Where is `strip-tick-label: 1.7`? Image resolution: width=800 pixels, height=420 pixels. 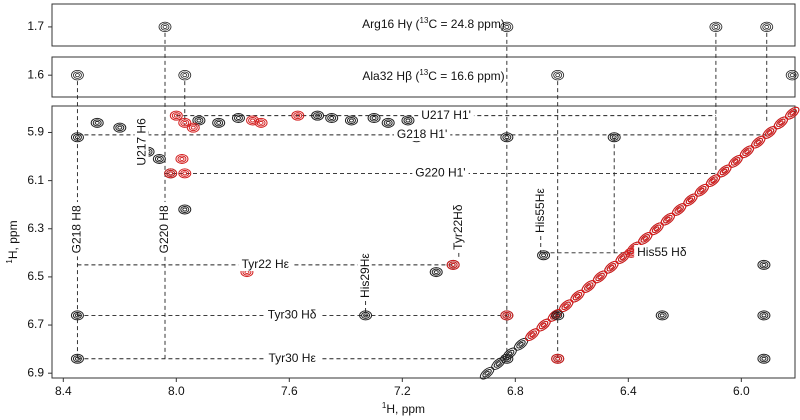
strip-tick-label: 1.7 is located at coordinates (35, 26).